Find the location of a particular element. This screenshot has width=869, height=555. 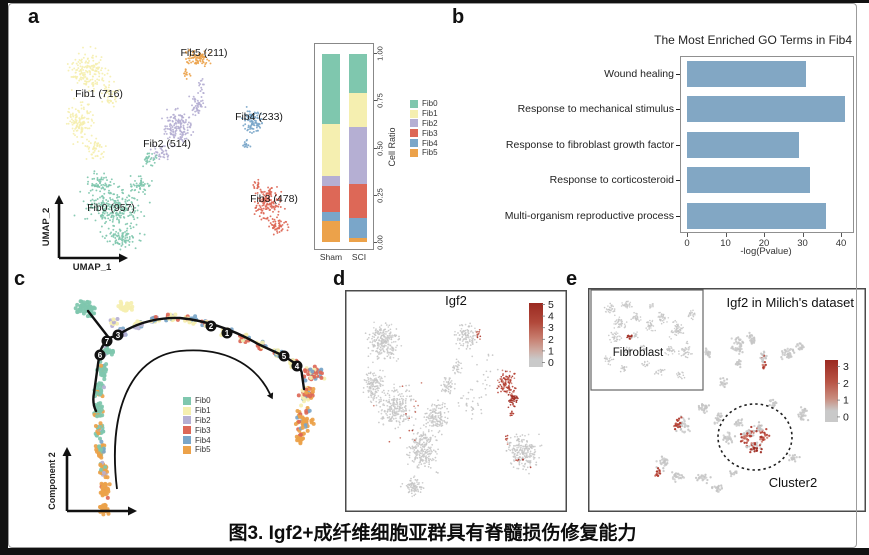

branch-point-number: 2 is located at coordinates (211, 326).